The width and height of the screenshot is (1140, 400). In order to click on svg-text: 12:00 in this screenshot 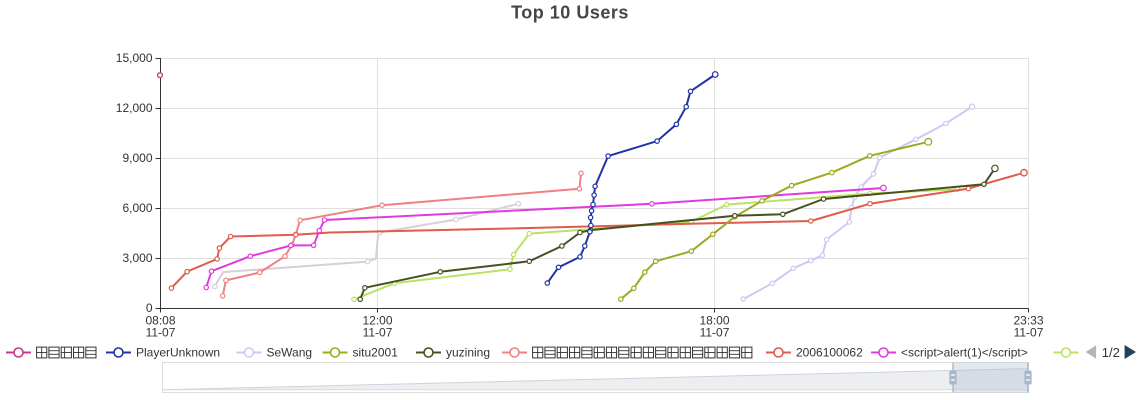, I will do `click(377, 321)`.